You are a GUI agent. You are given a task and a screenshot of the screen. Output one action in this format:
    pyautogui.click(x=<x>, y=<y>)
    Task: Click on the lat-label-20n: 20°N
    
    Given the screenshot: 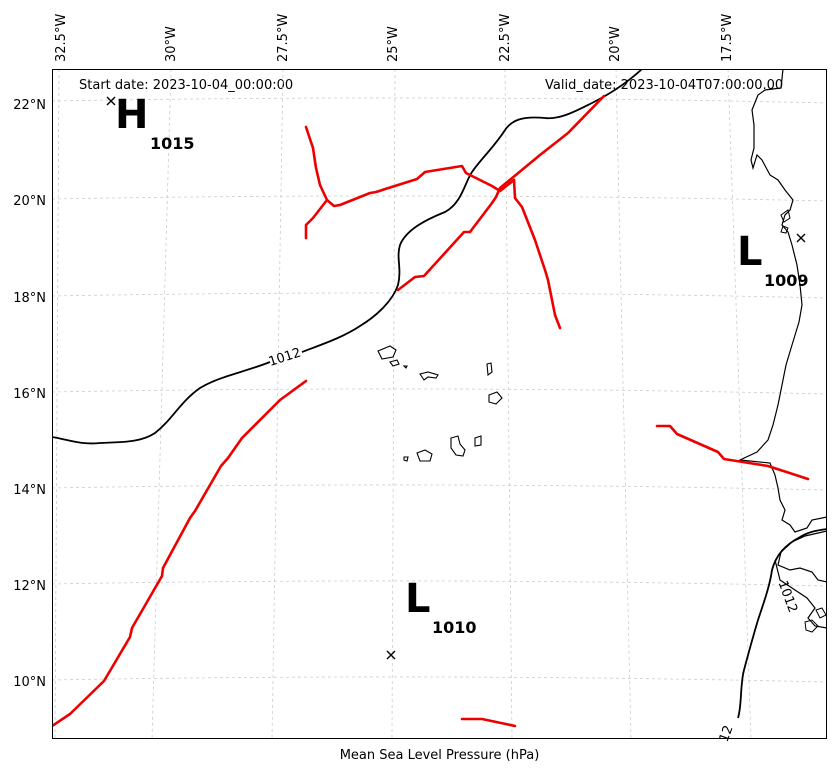 What is the action you would take?
    pyautogui.click(x=29, y=201)
    